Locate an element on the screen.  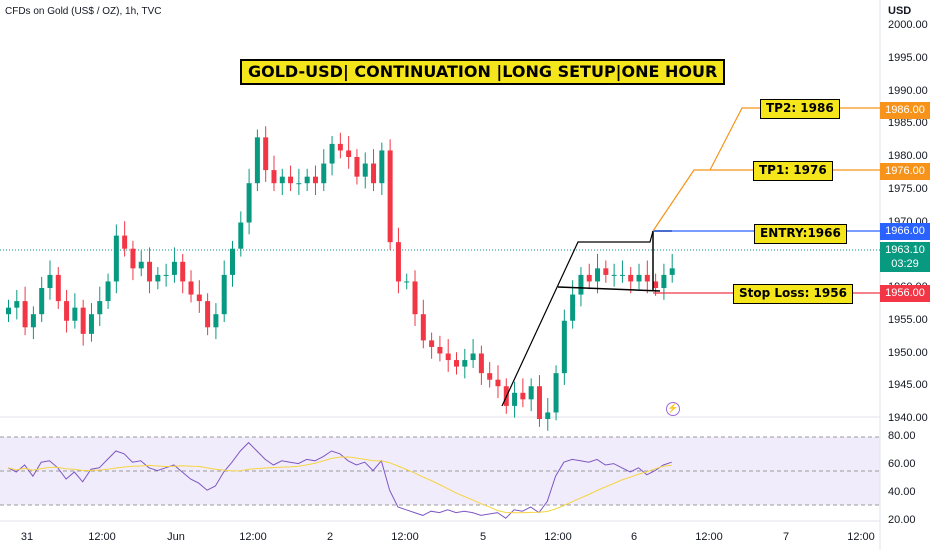
axis-currency: USD is located at coordinates (900, 11).